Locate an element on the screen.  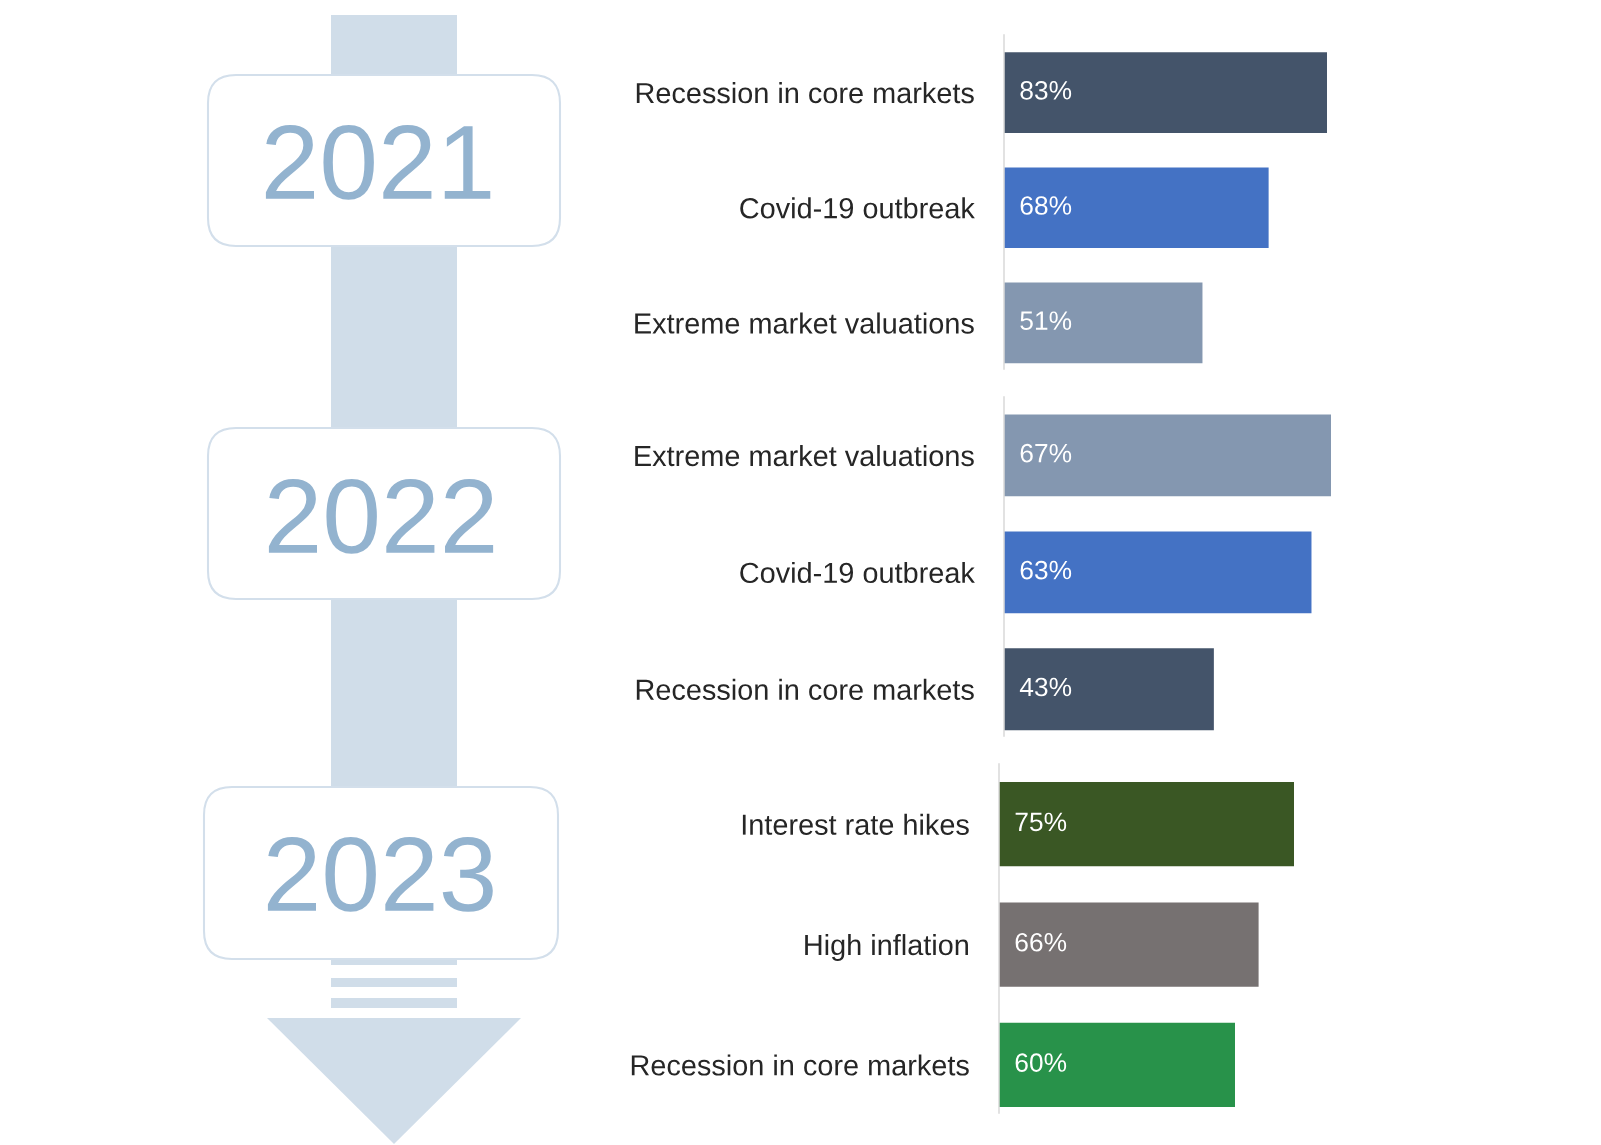
text: 2021 is located at coordinates (378, 162).